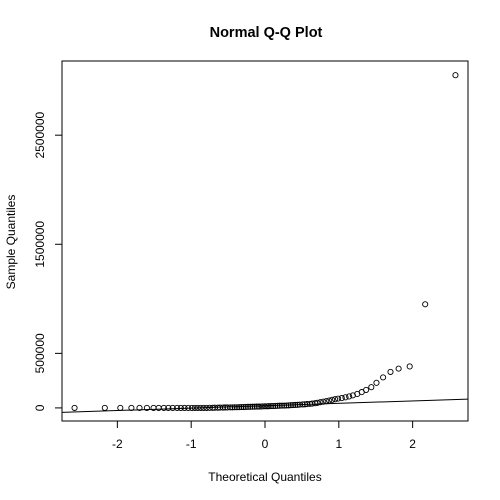  What do you see at coordinates (40, 353) in the screenshot?
I see `y-tick-label: 500000` at bounding box center [40, 353].